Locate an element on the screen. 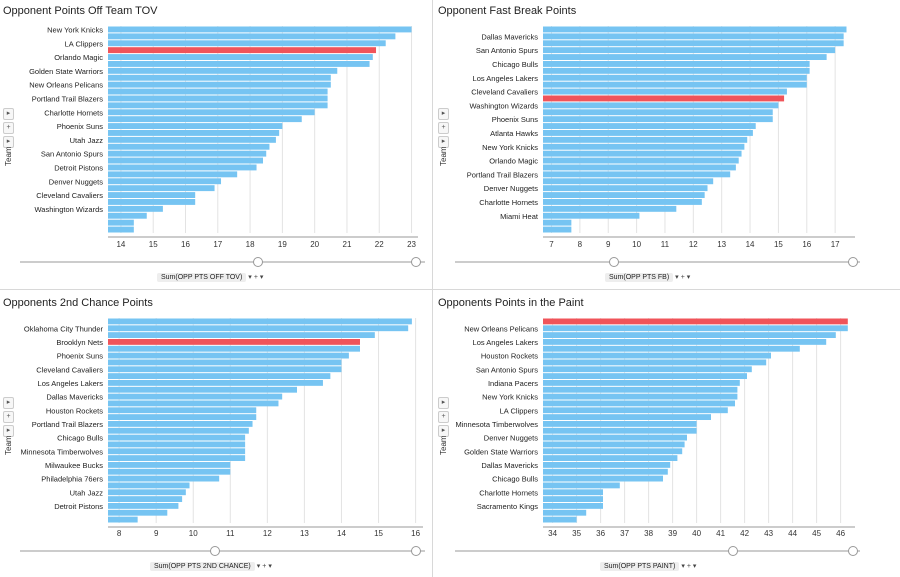  measure-selector: Sum(OPP PTS 2ND CHANCE) ▾ + ▾ is located at coordinates (211, 568).